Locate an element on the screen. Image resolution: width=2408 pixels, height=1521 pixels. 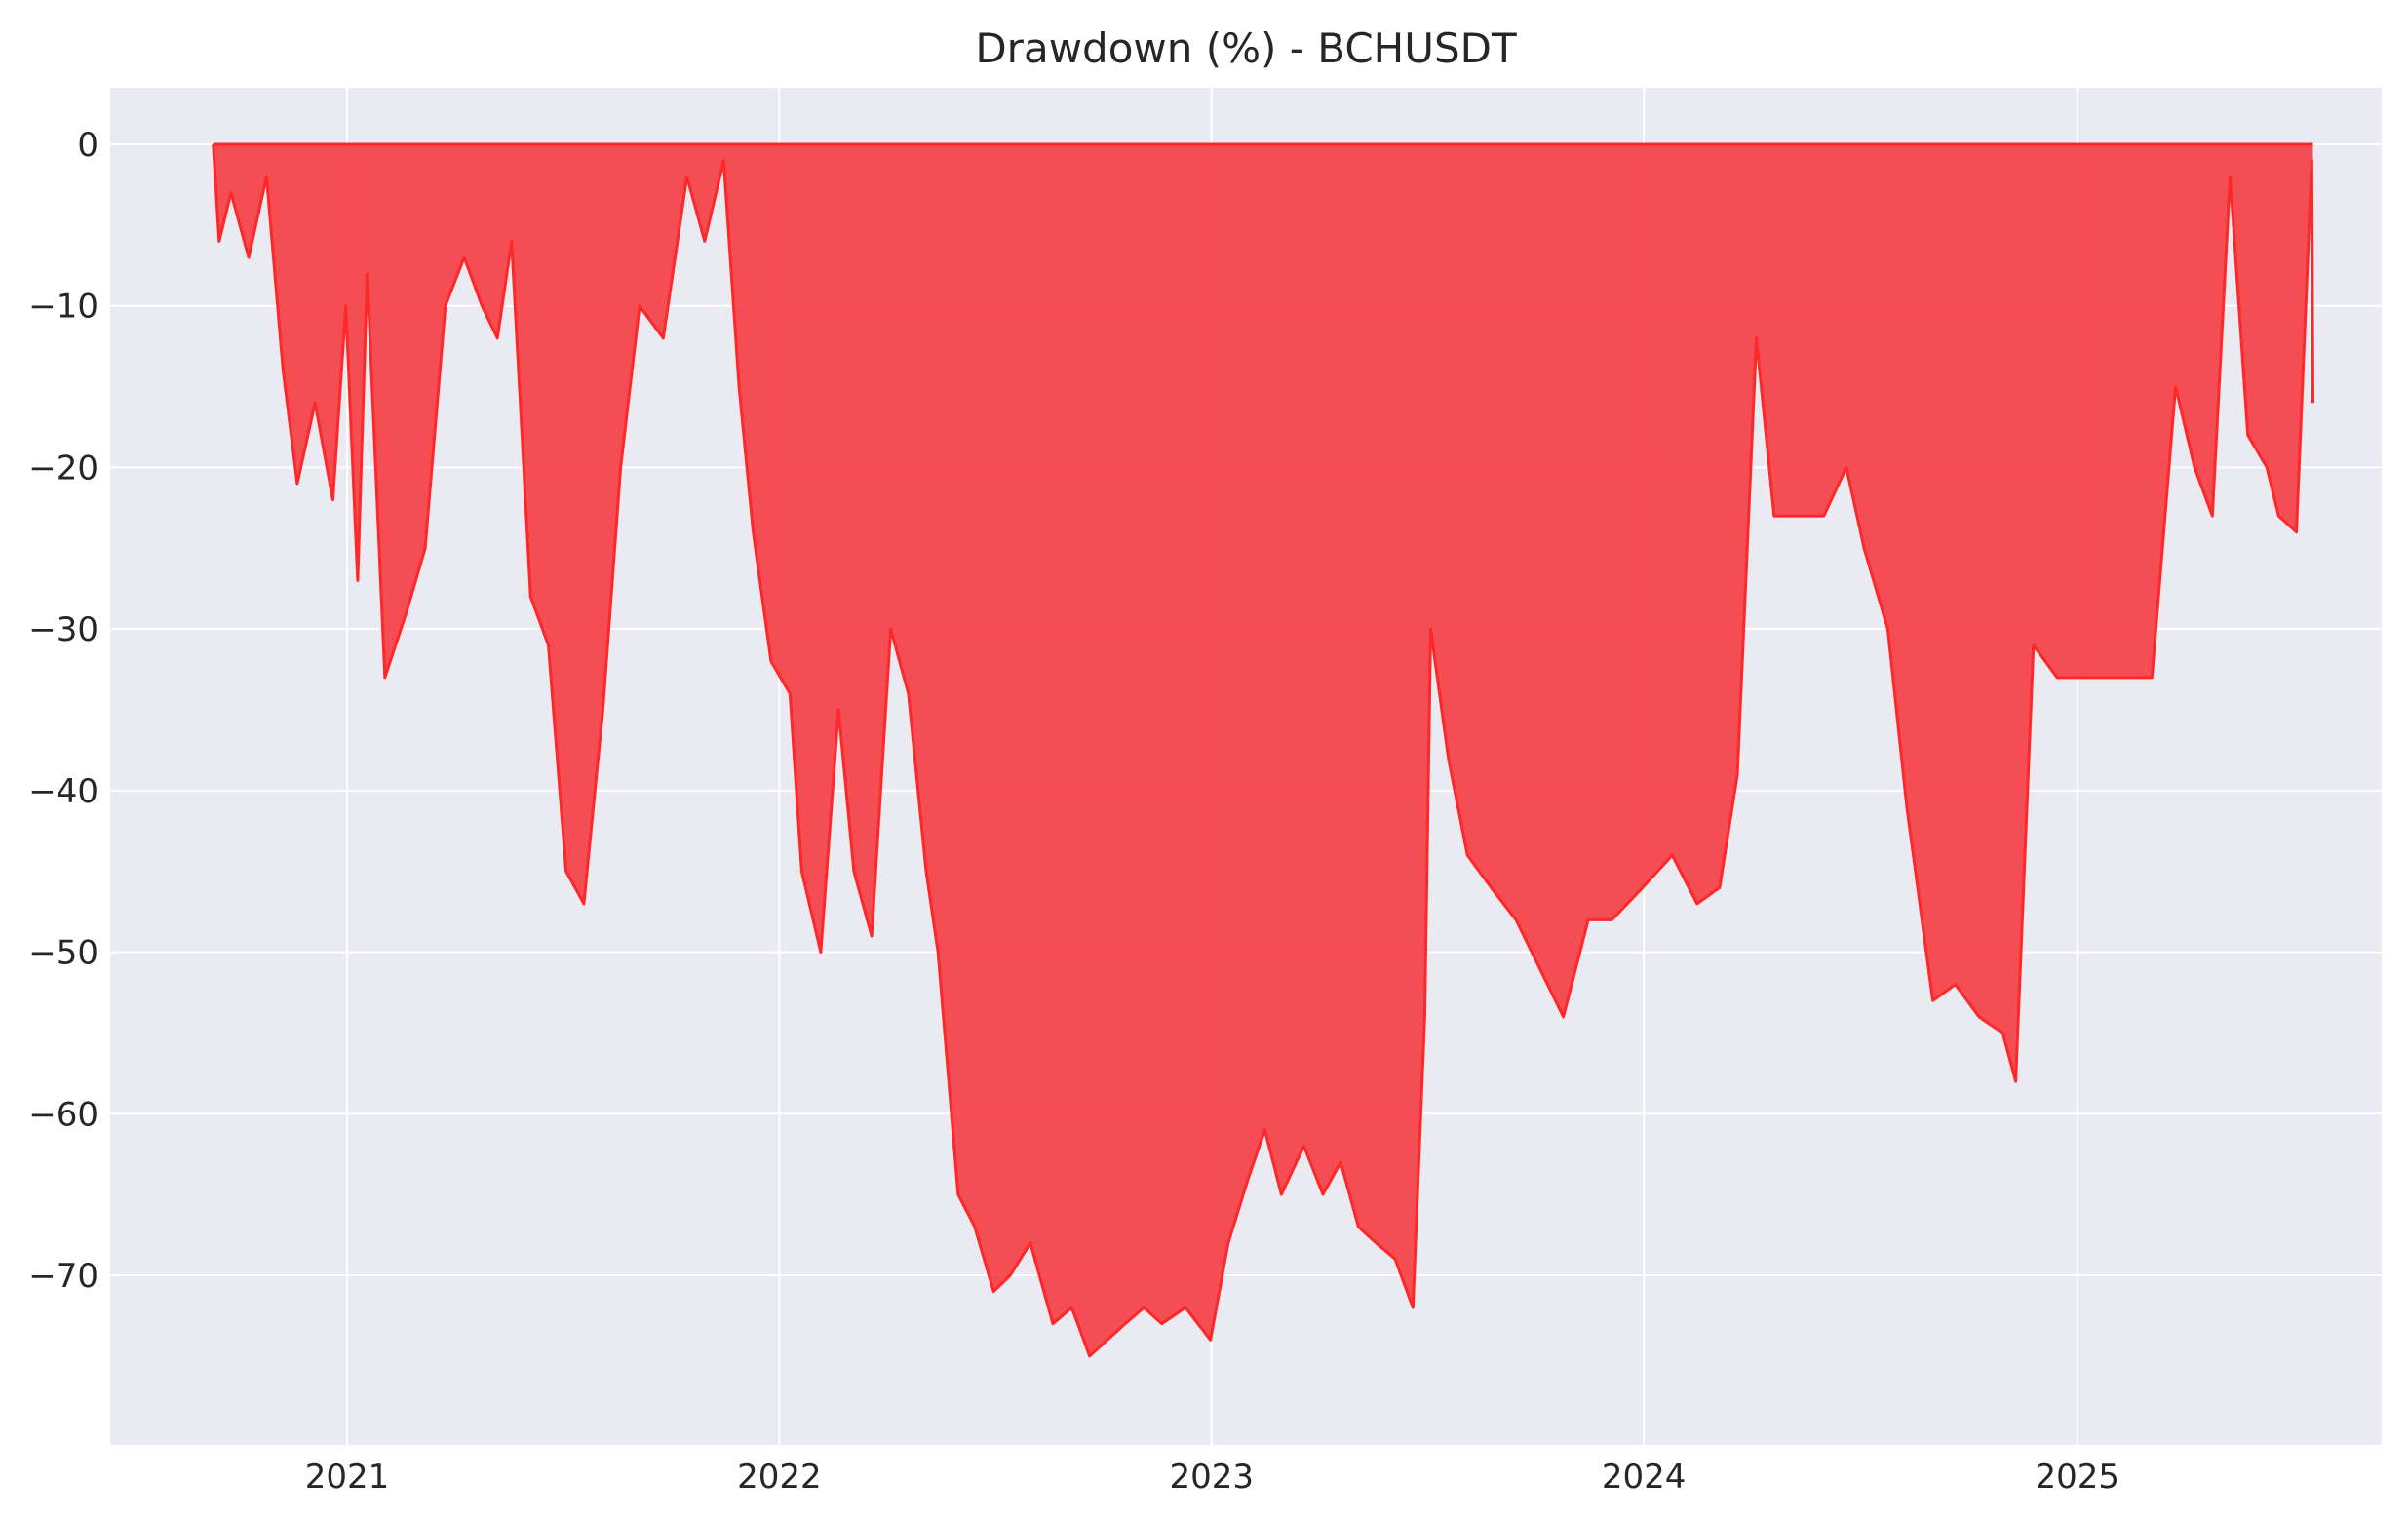
x-tick-label: 2022 is located at coordinates (779, 1477).